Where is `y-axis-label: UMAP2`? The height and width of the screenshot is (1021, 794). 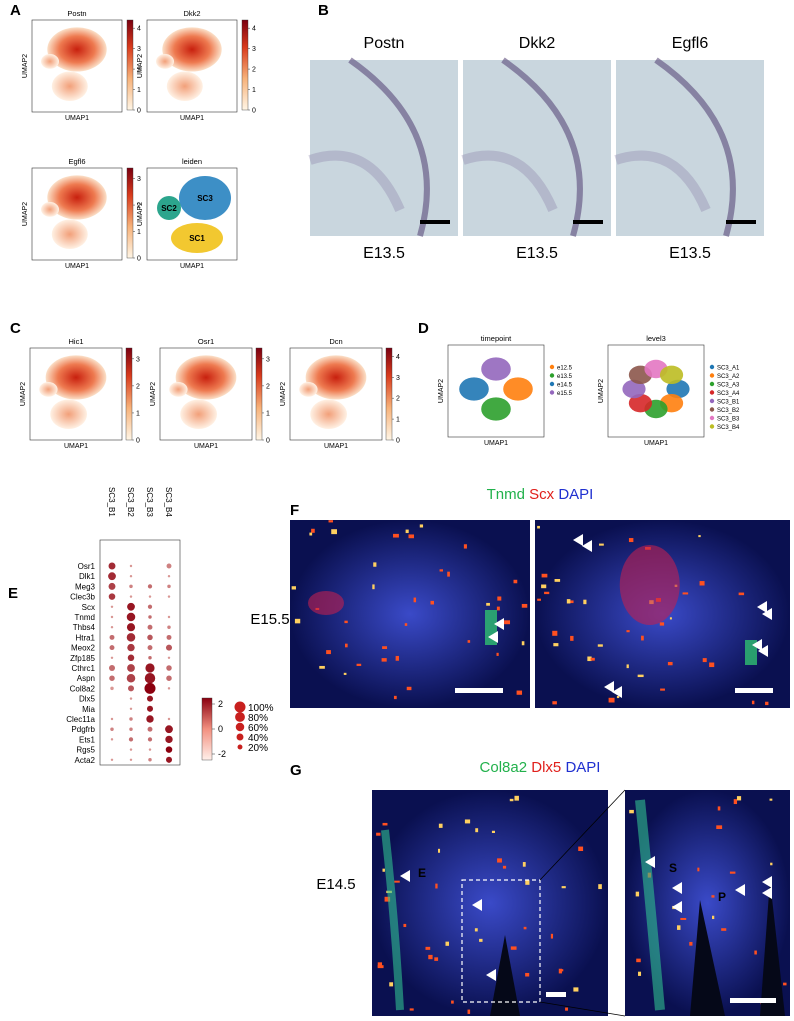
y-axis-label: UMAP2 is located at coordinates (140, 214).